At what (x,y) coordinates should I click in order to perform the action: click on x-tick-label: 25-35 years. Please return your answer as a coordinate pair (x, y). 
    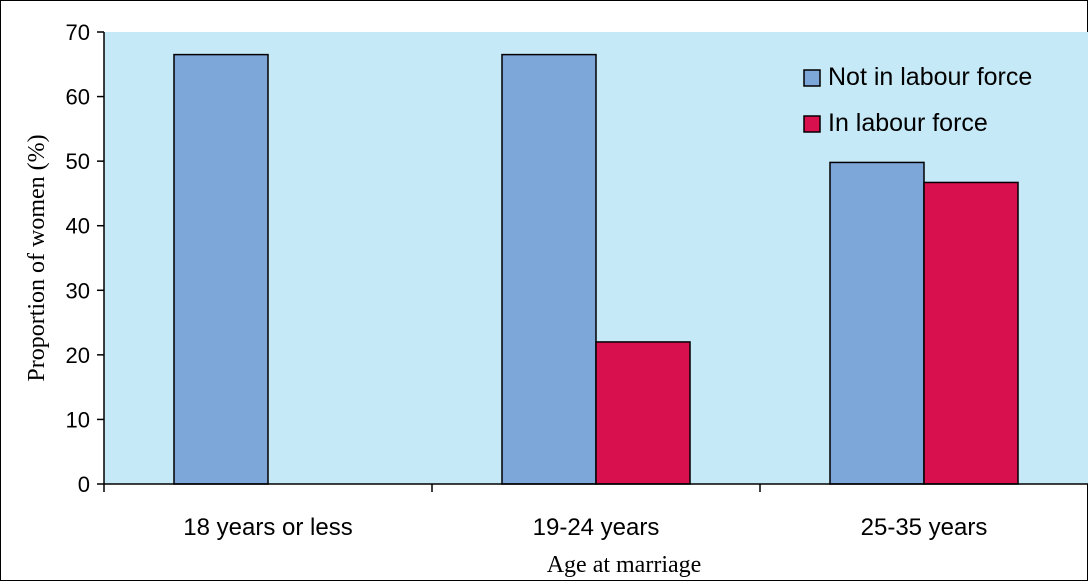
    Looking at the image, I should click on (924, 527).